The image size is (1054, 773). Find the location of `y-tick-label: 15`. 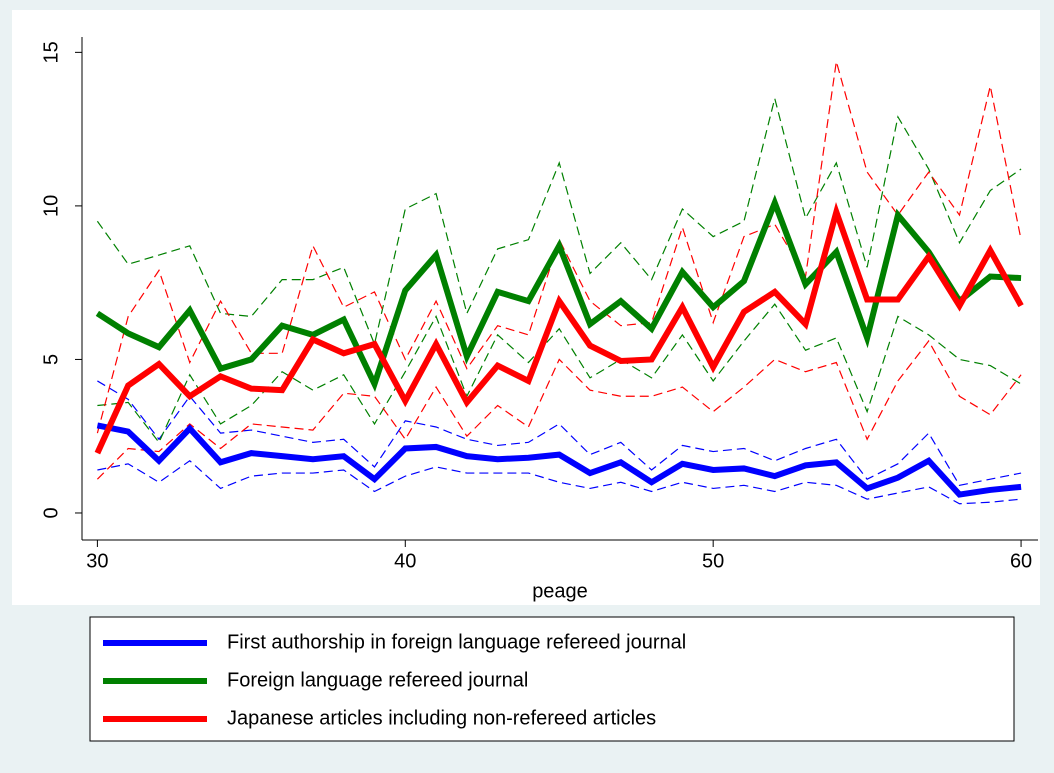

y-tick-label: 15 is located at coordinates (51, 52).